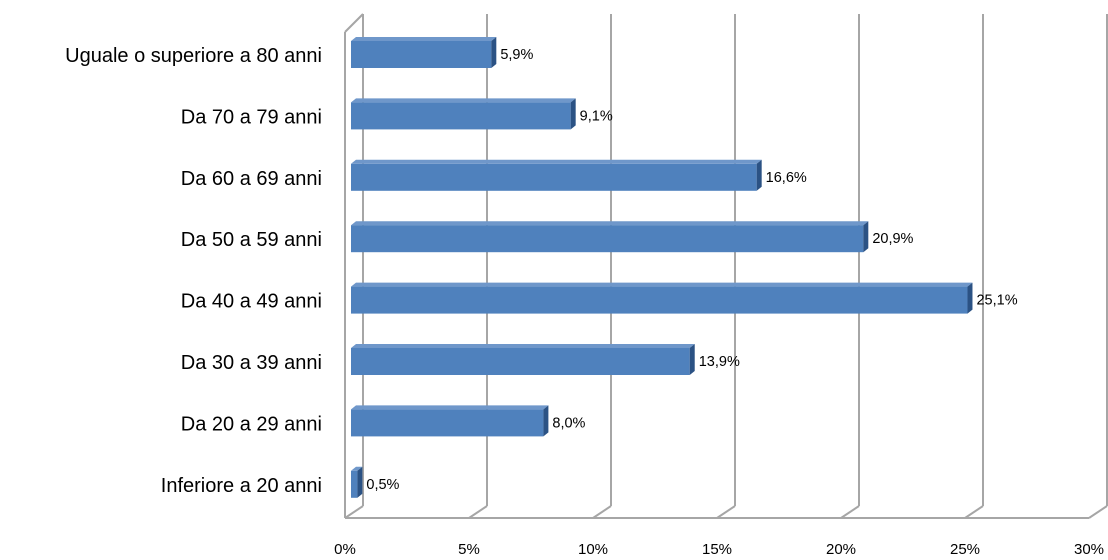 The width and height of the screenshot is (1108, 560). What do you see at coordinates (596, 116) in the screenshot?
I see `data-label: 9,1%` at bounding box center [596, 116].